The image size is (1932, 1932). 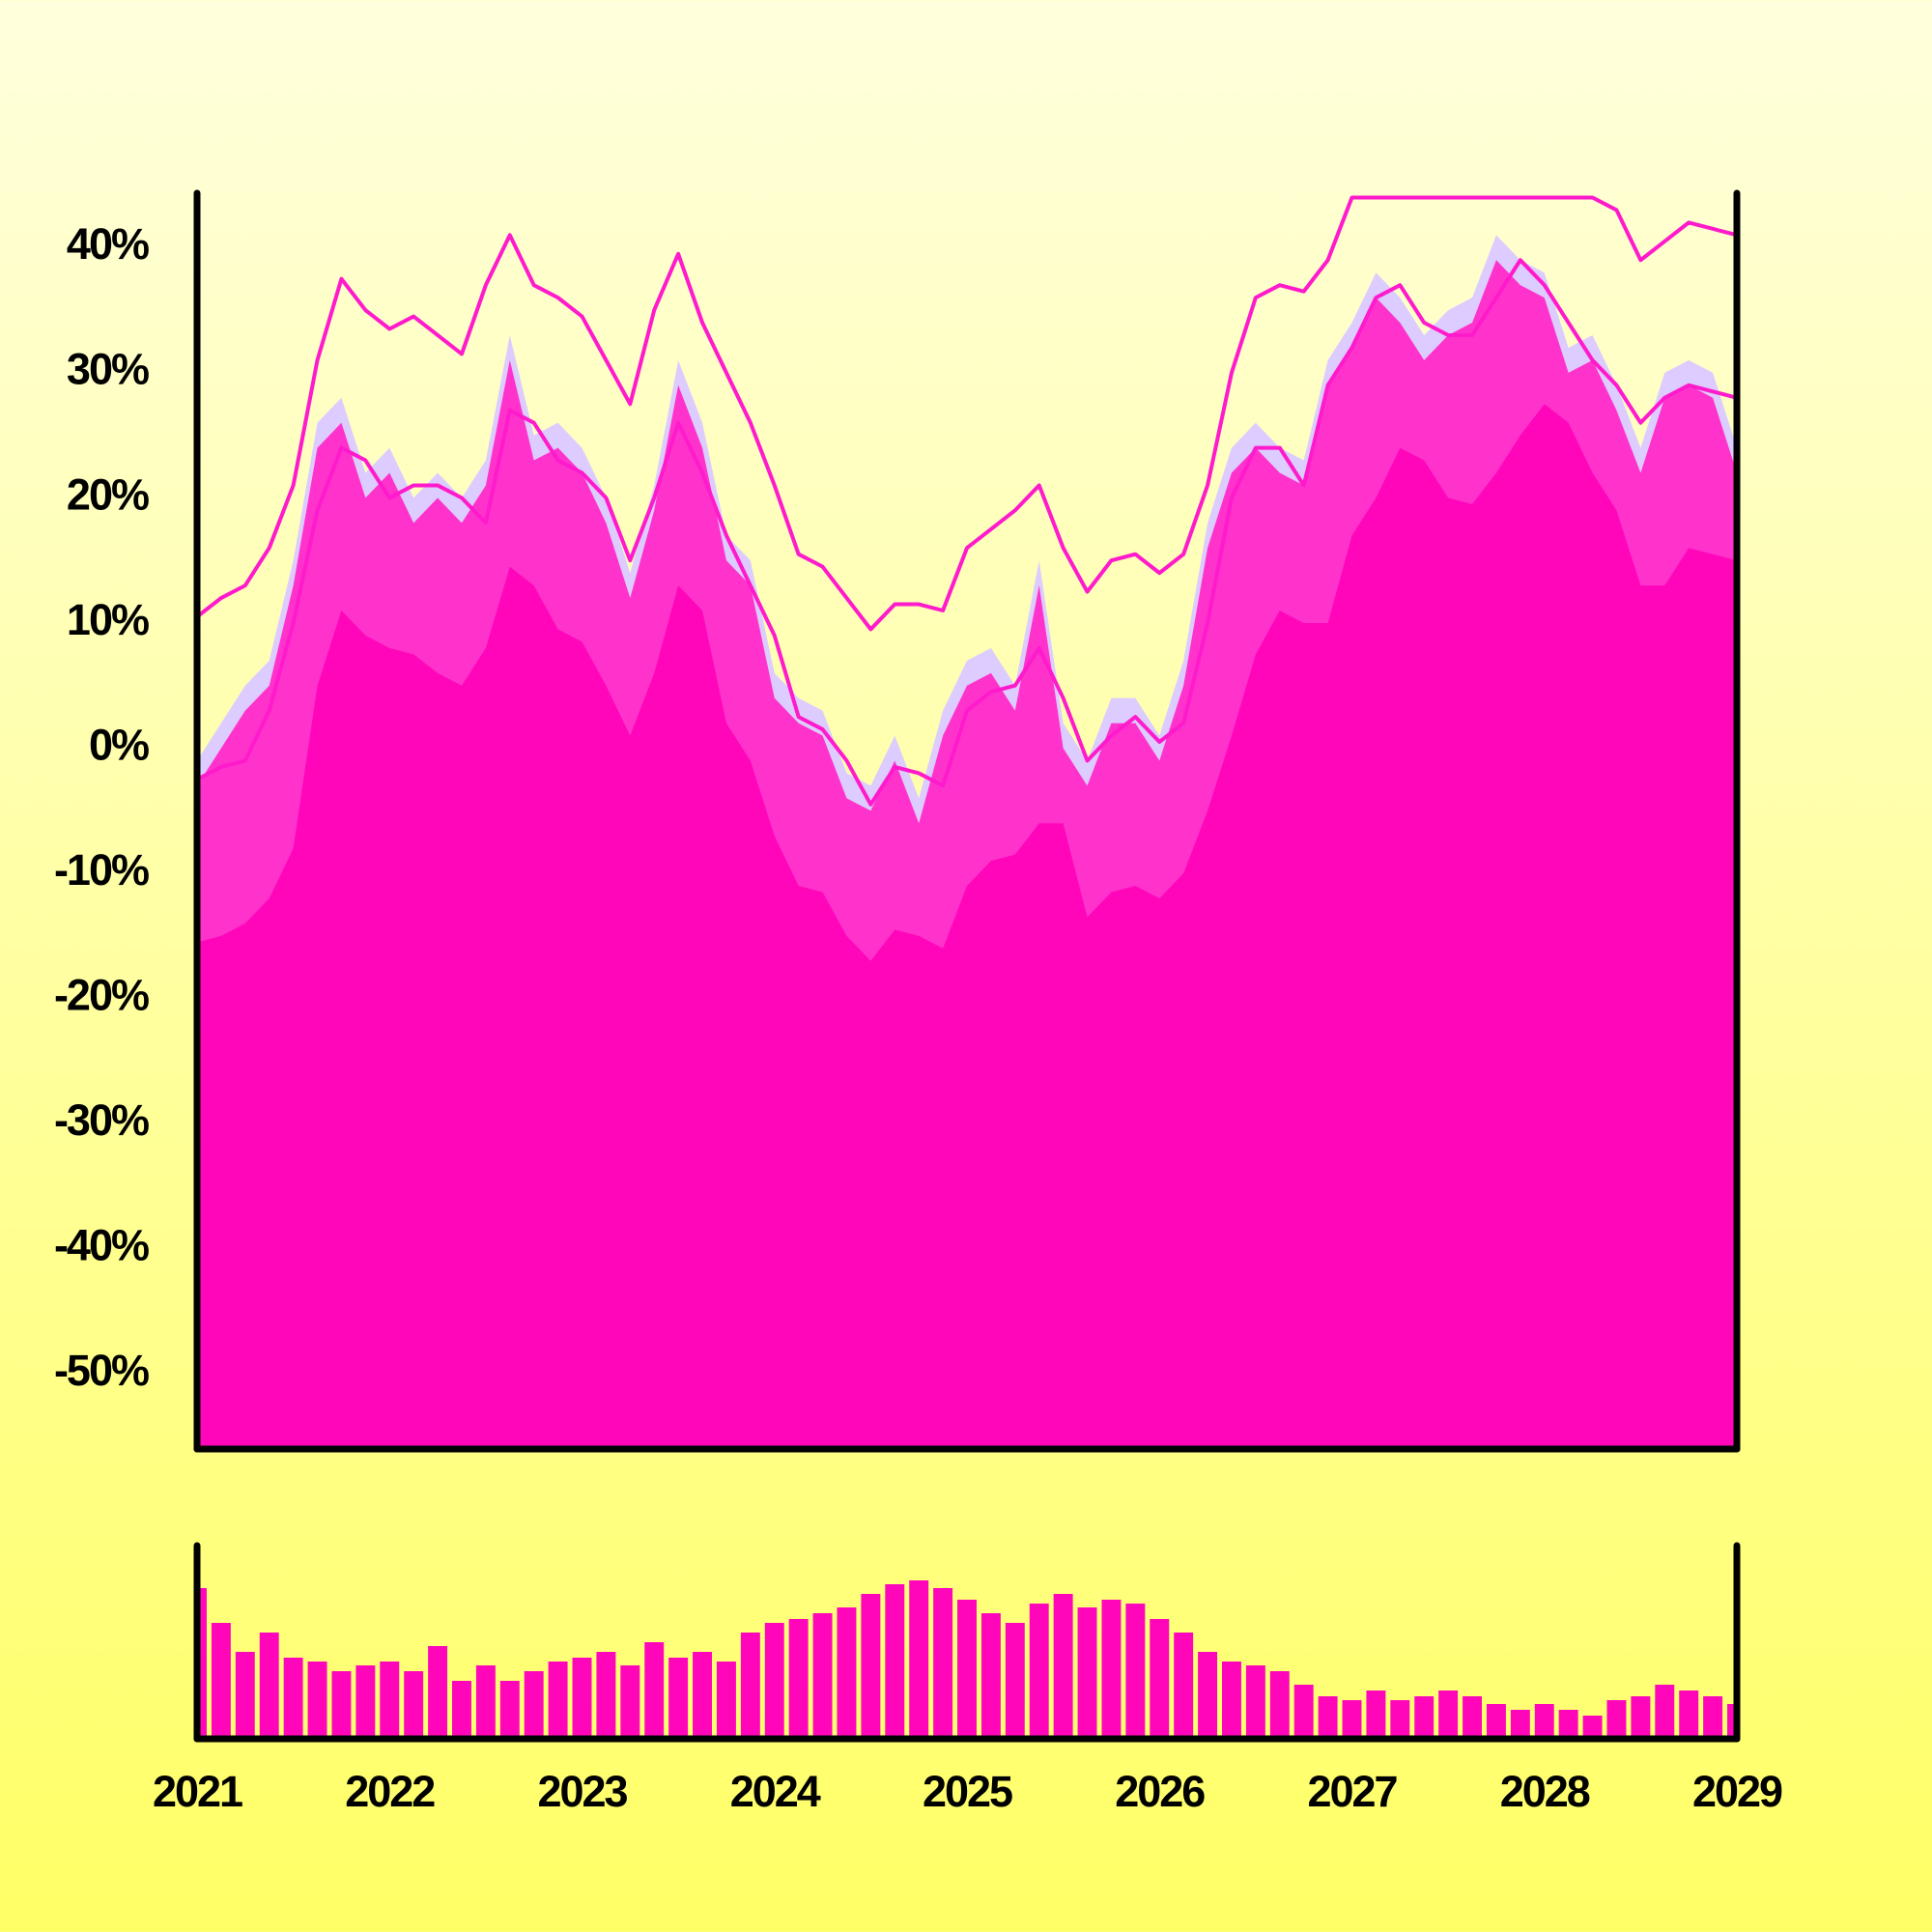 What do you see at coordinates (197, 1791) in the screenshot?
I see `x-tick-label: 2021` at bounding box center [197, 1791].